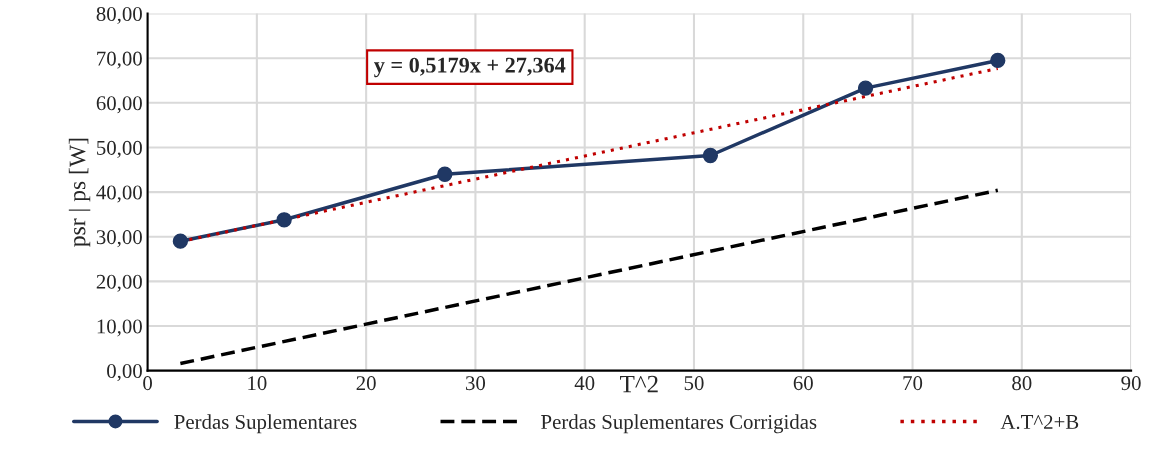  What do you see at coordinates (119, 328) in the screenshot?
I see `y-tick-label: 10,00` at bounding box center [119, 328].